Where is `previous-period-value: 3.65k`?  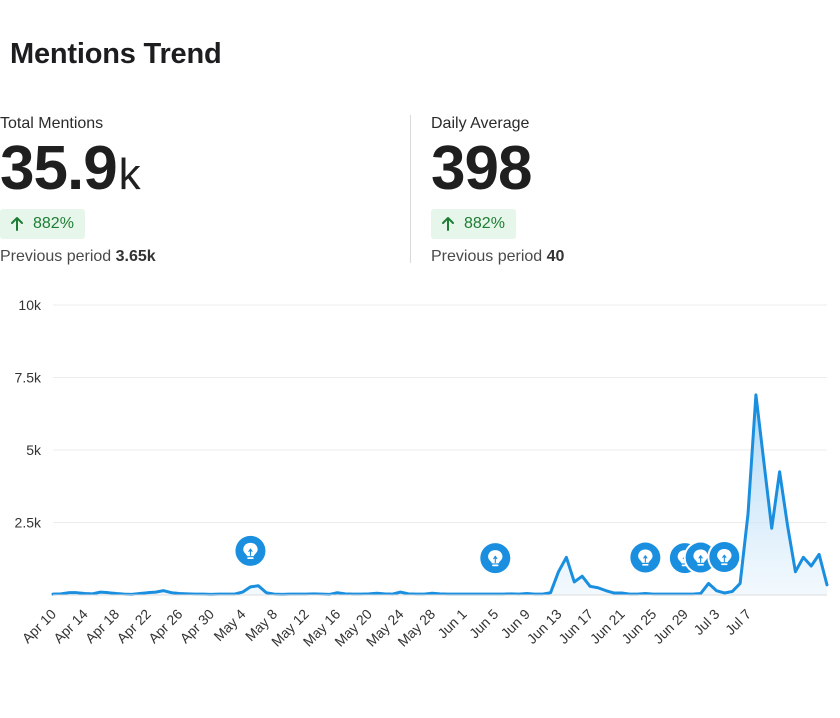
previous-period-value: 3.65k is located at coordinates (135, 256).